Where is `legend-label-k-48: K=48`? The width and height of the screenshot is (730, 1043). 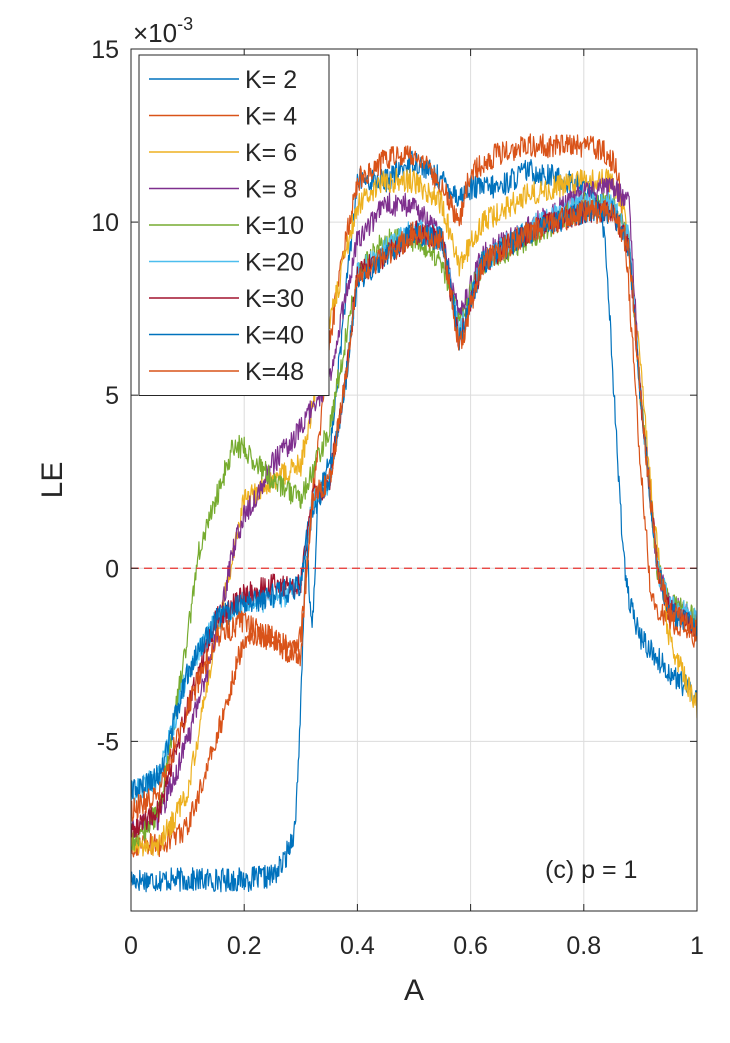 legend-label-k-48: K=48 is located at coordinates (274, 372).